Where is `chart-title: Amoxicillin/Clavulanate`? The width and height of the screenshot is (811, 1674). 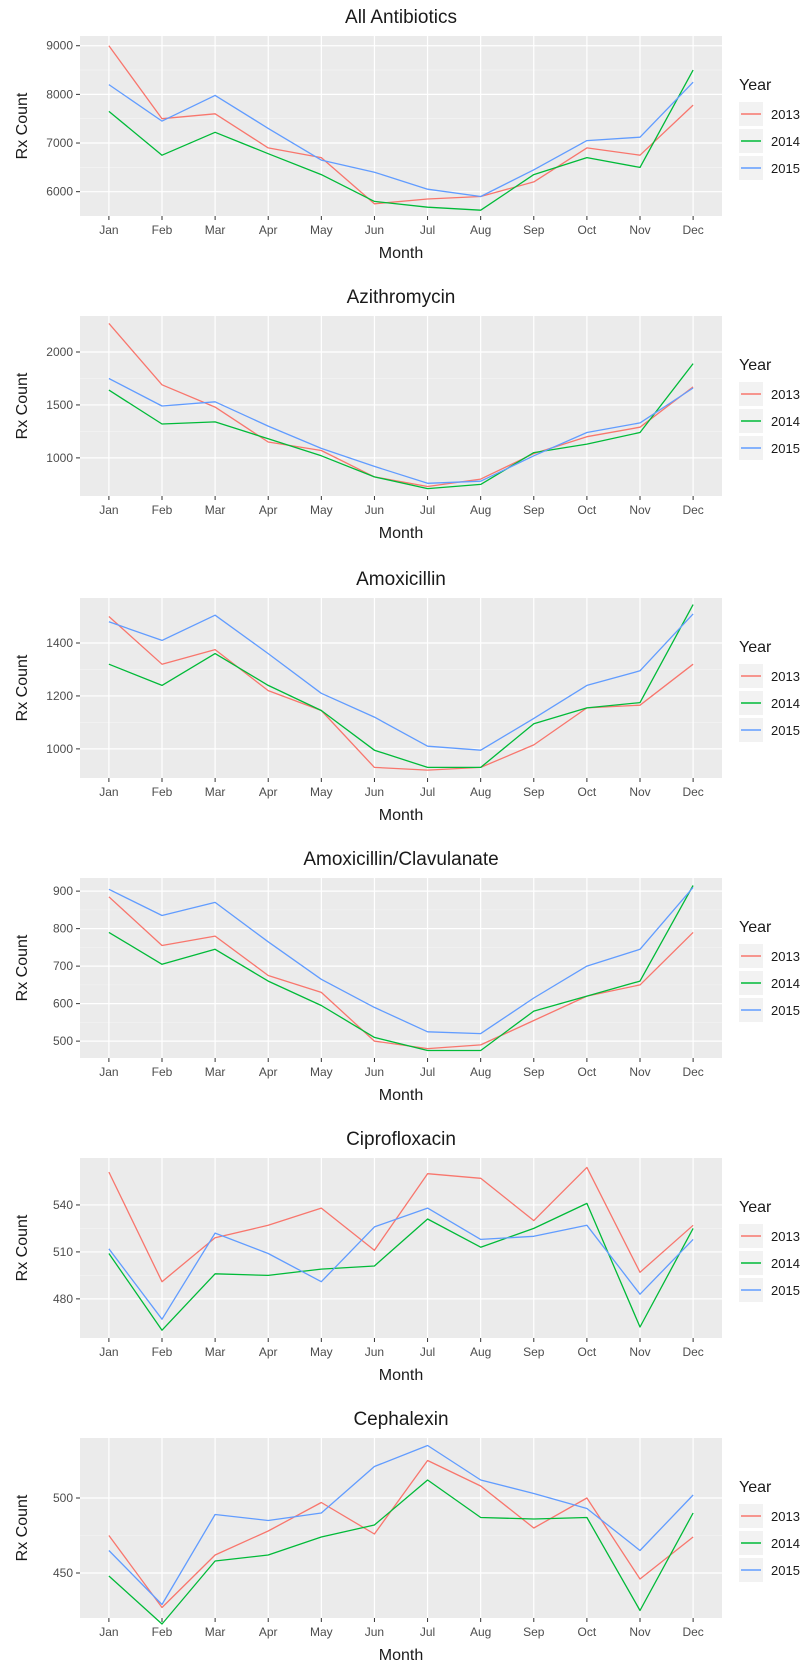 chart-title: Amoxicillin/Clavulanate is located at coordinates (400, 859).